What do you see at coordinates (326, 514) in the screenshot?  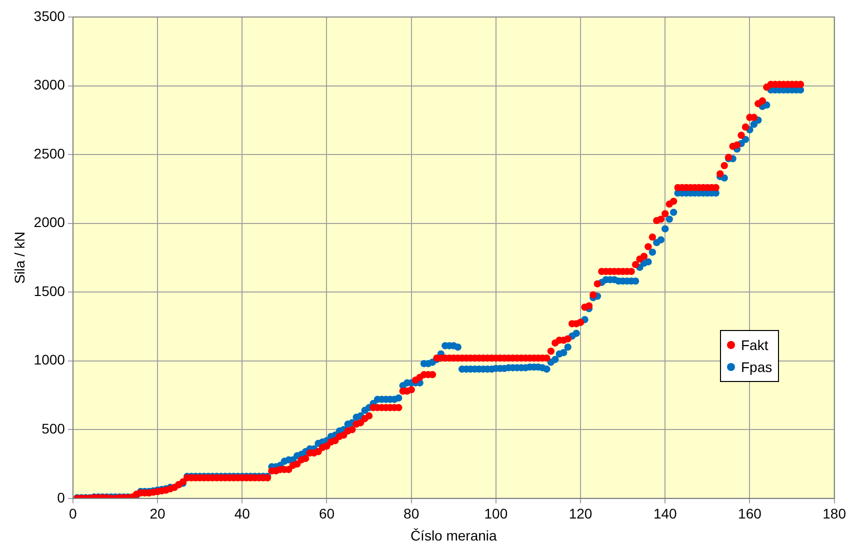 I see `x-tick-label: 60` at bounding box center [326, 514].